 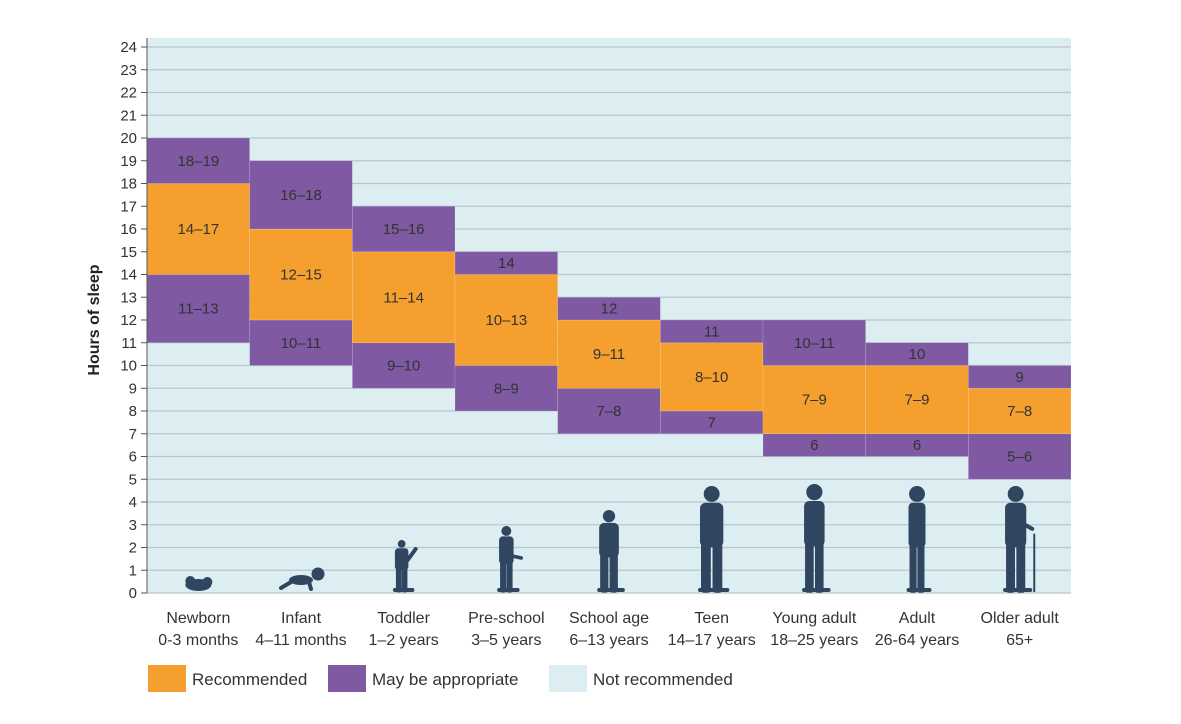 What do you see at coordinates (133, 525) in the screenshot?
I see `y-tick-label: 3` at bounding box center [133, 525].